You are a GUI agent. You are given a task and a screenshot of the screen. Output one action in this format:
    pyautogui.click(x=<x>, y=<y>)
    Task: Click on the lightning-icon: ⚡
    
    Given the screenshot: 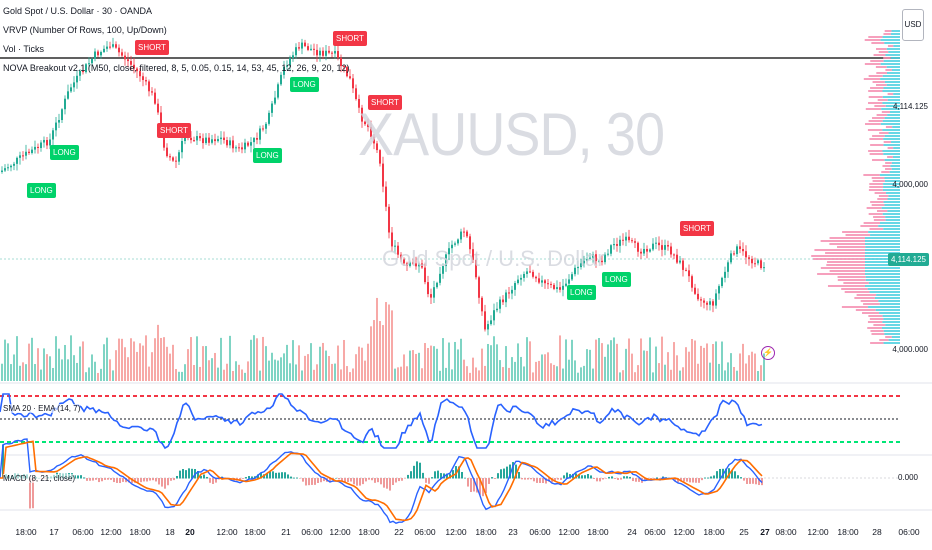 What is the action you would take?
    pyautogui.click(x=768, y=353)
    